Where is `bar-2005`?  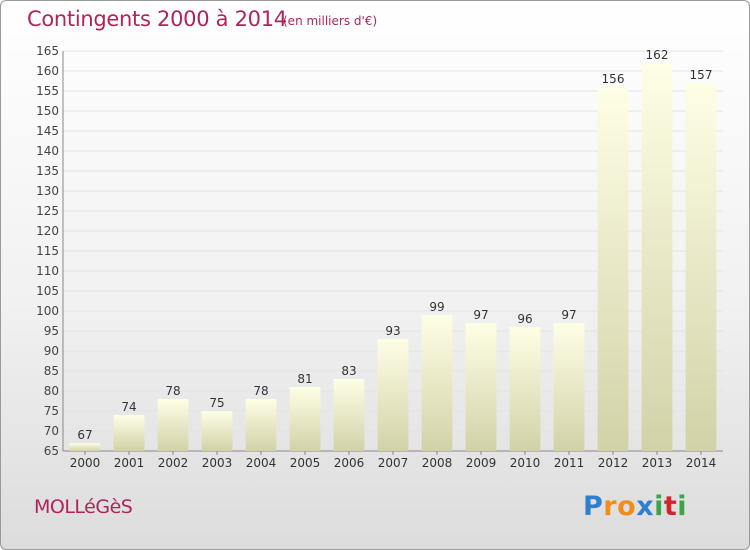 bar-2005 is located at coordinates (305, 419).